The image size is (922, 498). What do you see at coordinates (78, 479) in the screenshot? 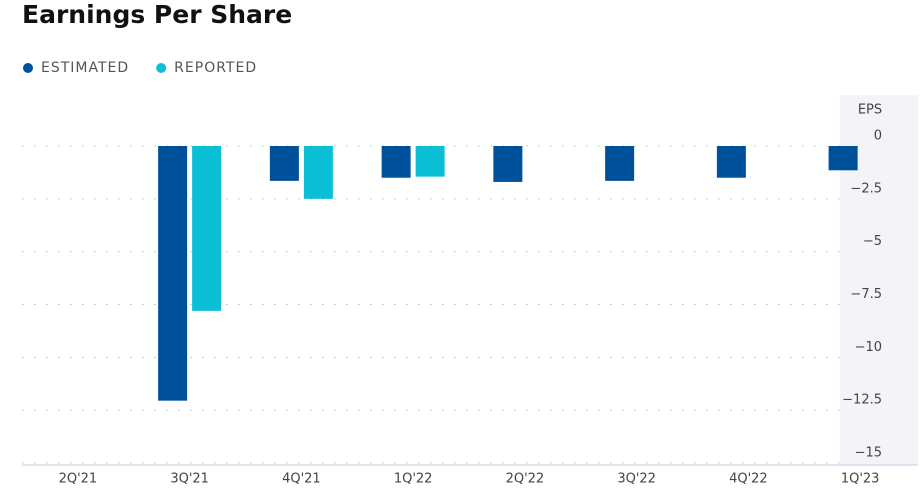
I see `x-tick-label: 2Q'21` at bounding box center [78, 479].